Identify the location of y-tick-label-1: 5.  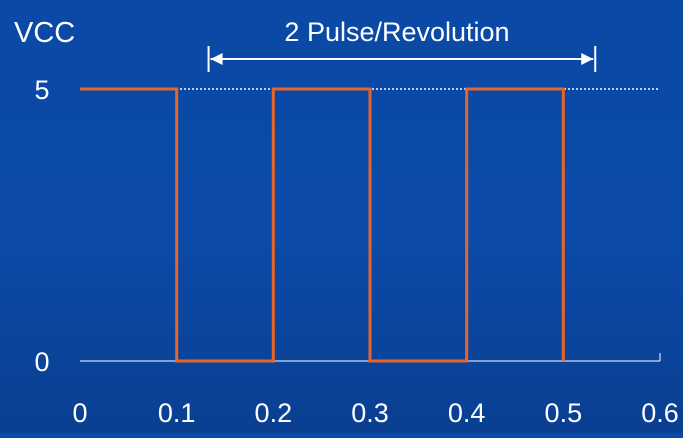
(41, 90).